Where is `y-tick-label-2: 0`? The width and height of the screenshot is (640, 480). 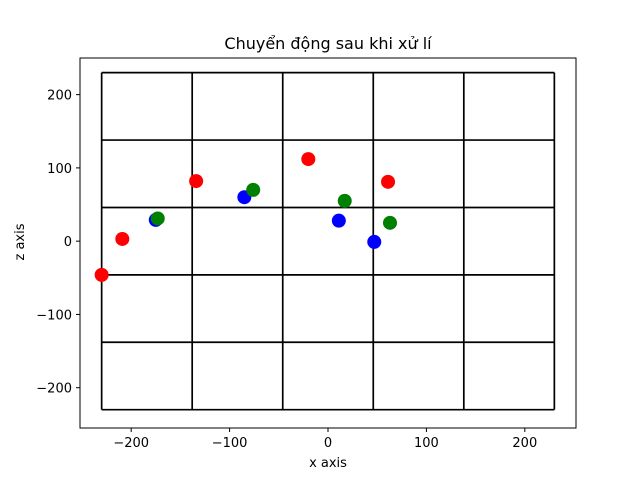 y-tick-label-2: 0 is located at coordinates (68, 242).